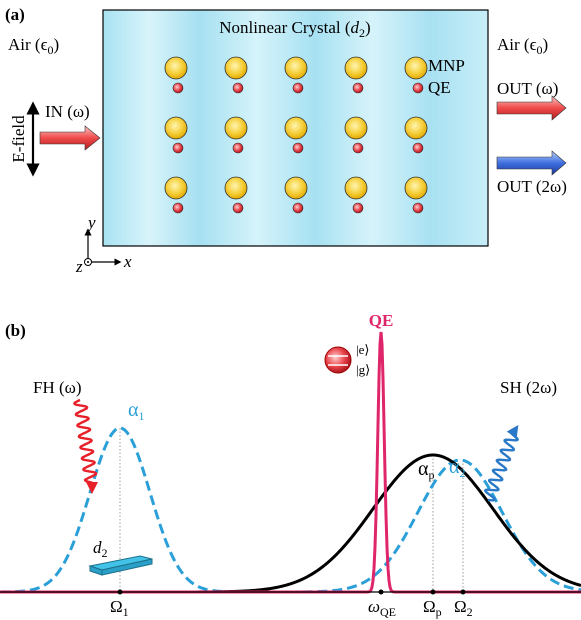 The width and height of the screenshot is (581, 620). I want to click on out-sh-arrow, so click(531, 163).